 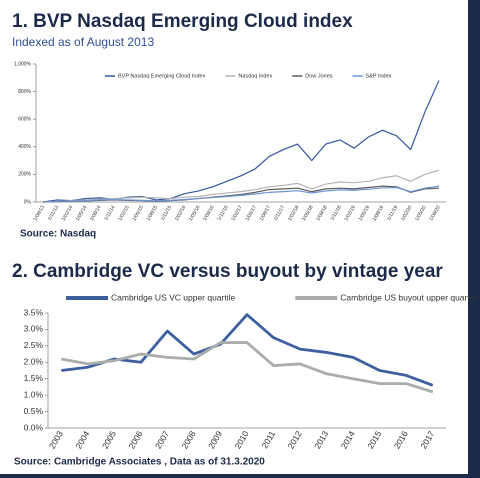 What do you see at coordinates (409, 297) in the screenshot?
I see `legend-label: Cambridge US buyout upper quartile` at bounding box center [409, 297].